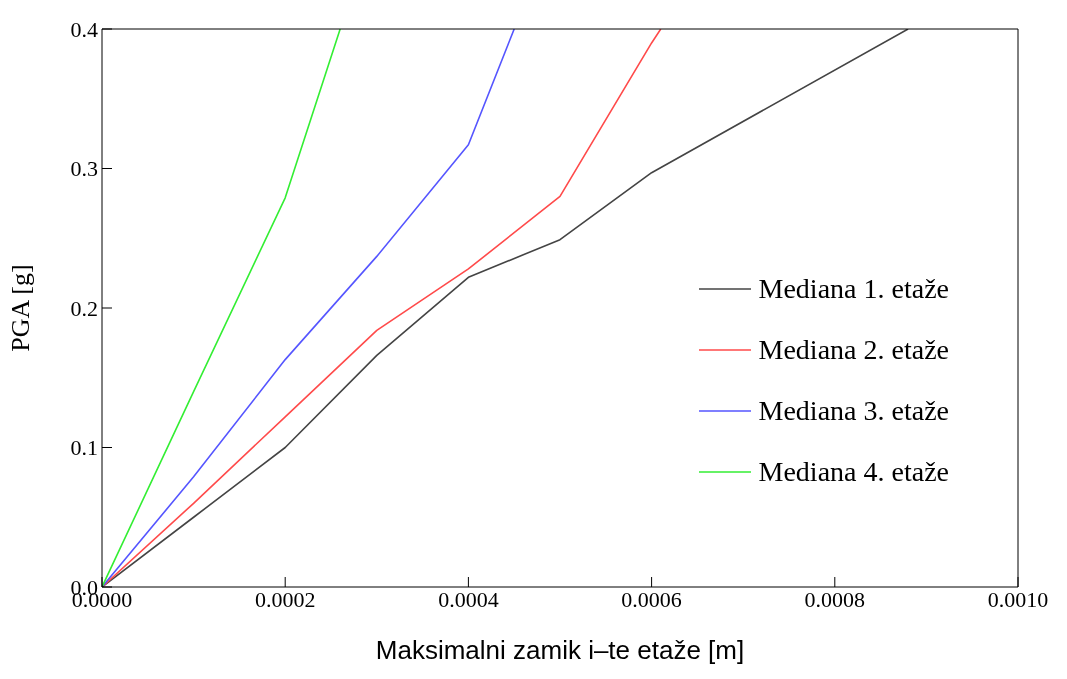 The width and height of the screenshot is (1067, 679). I want to click on legend-label: Mediana 3. etaže, so click(853, 410).